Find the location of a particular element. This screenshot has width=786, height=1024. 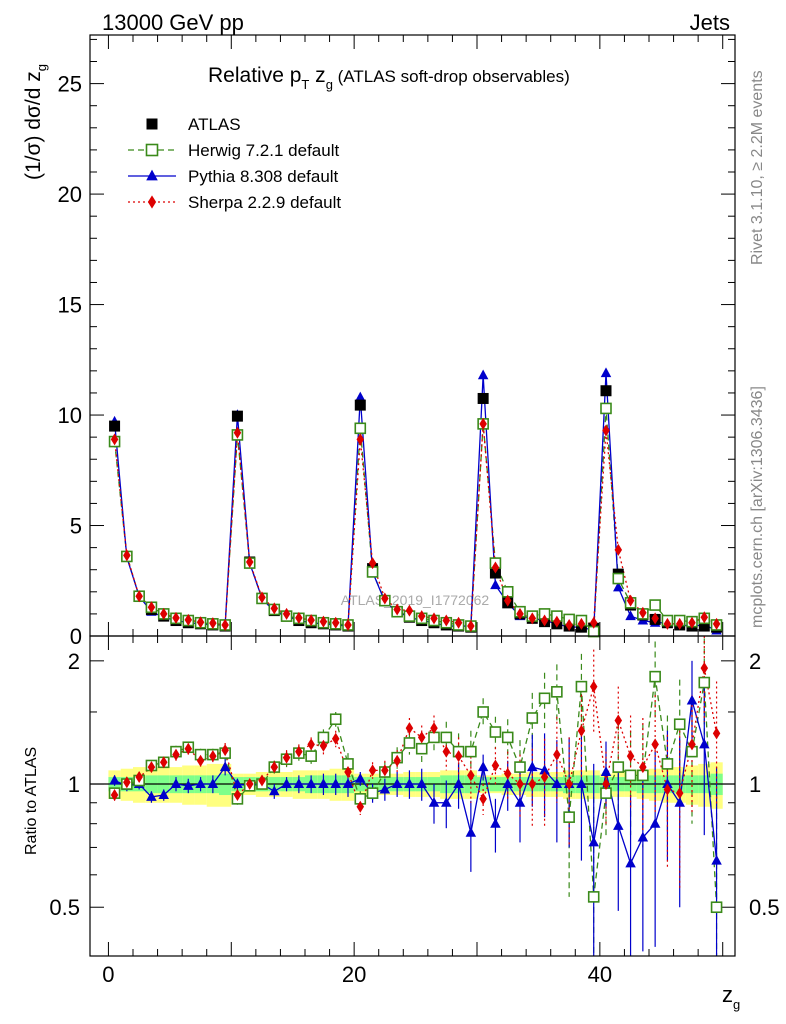

ratio-ytick-label-right: 2 is located at coordinates (755, 661).